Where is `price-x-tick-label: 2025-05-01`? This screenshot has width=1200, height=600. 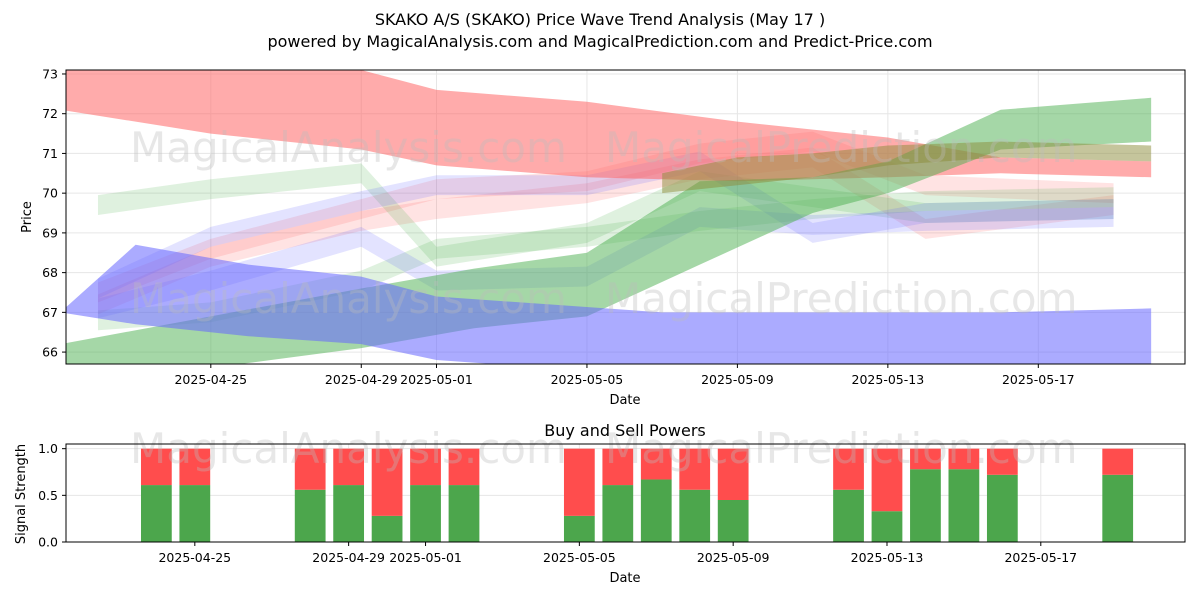
price-x-tick-label: 2025-05-01 is located at coordinates (436, 379).